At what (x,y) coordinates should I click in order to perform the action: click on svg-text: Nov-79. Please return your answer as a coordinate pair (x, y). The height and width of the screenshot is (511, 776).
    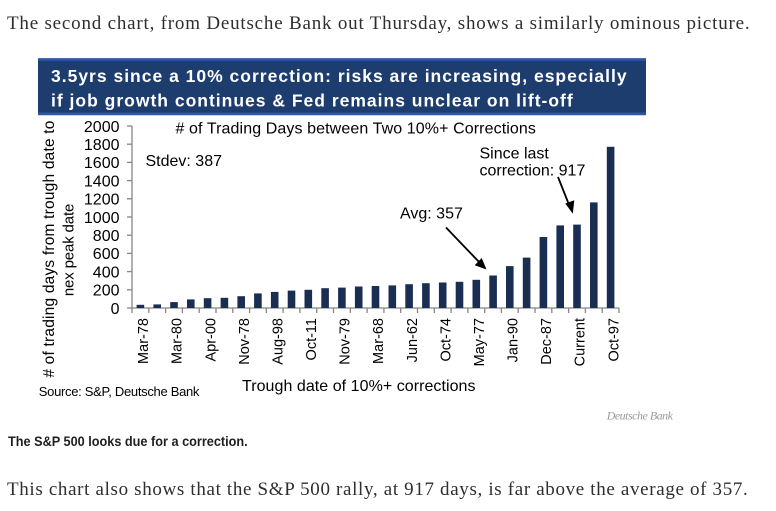
    Looking at the image, I should click on (346, 341).